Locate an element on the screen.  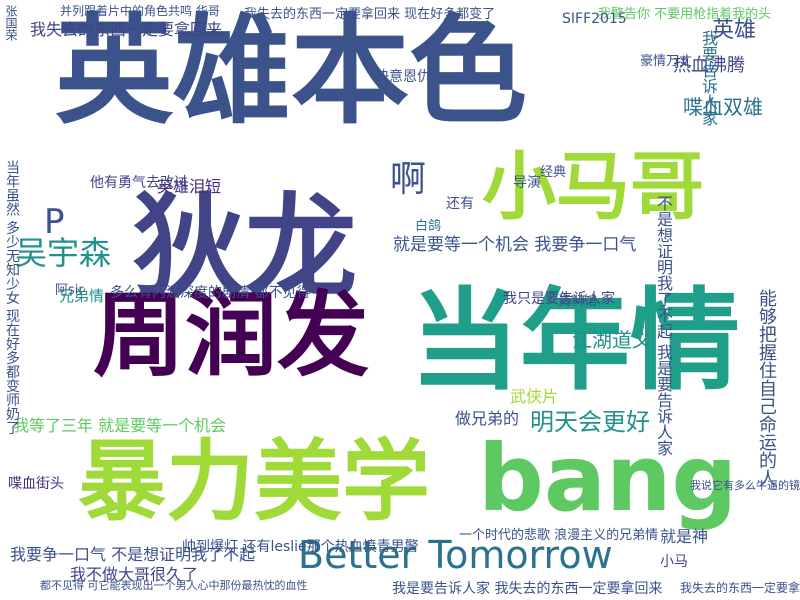
word-dilong: 狄龙 is located at coordinates (245, 248).